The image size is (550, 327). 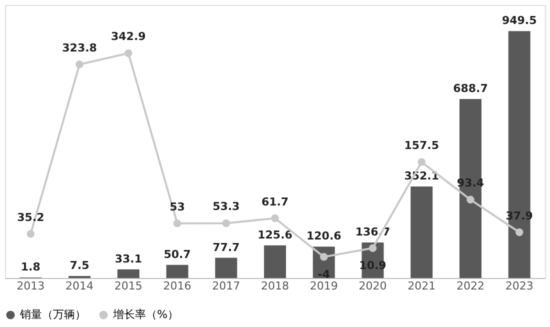 What do you see at coordinates (422, 286) in the screenshot?
I see `x-tick-label: 2021` at bounding box center [422, 286].